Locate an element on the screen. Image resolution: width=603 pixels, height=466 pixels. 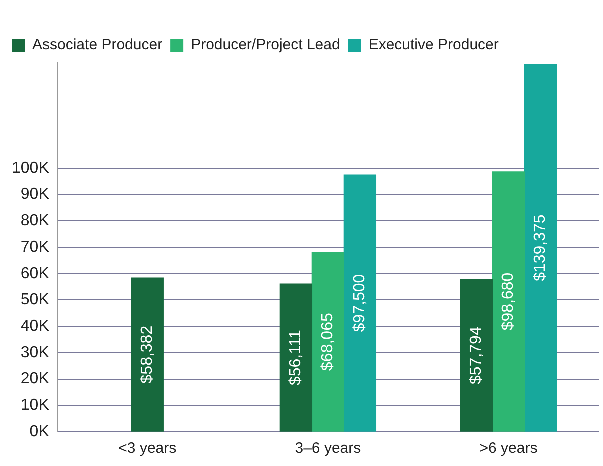
y-tick-label: 90K is located at coordinates (35, 195).